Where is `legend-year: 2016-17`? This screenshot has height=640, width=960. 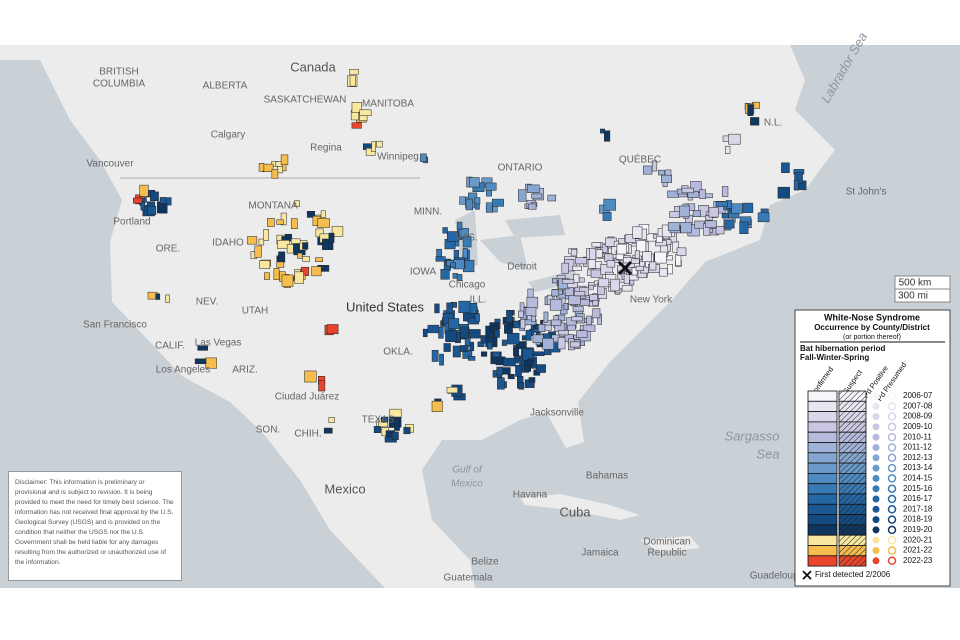 legend-year: 2016-17 is located at coordinates (918, 498).